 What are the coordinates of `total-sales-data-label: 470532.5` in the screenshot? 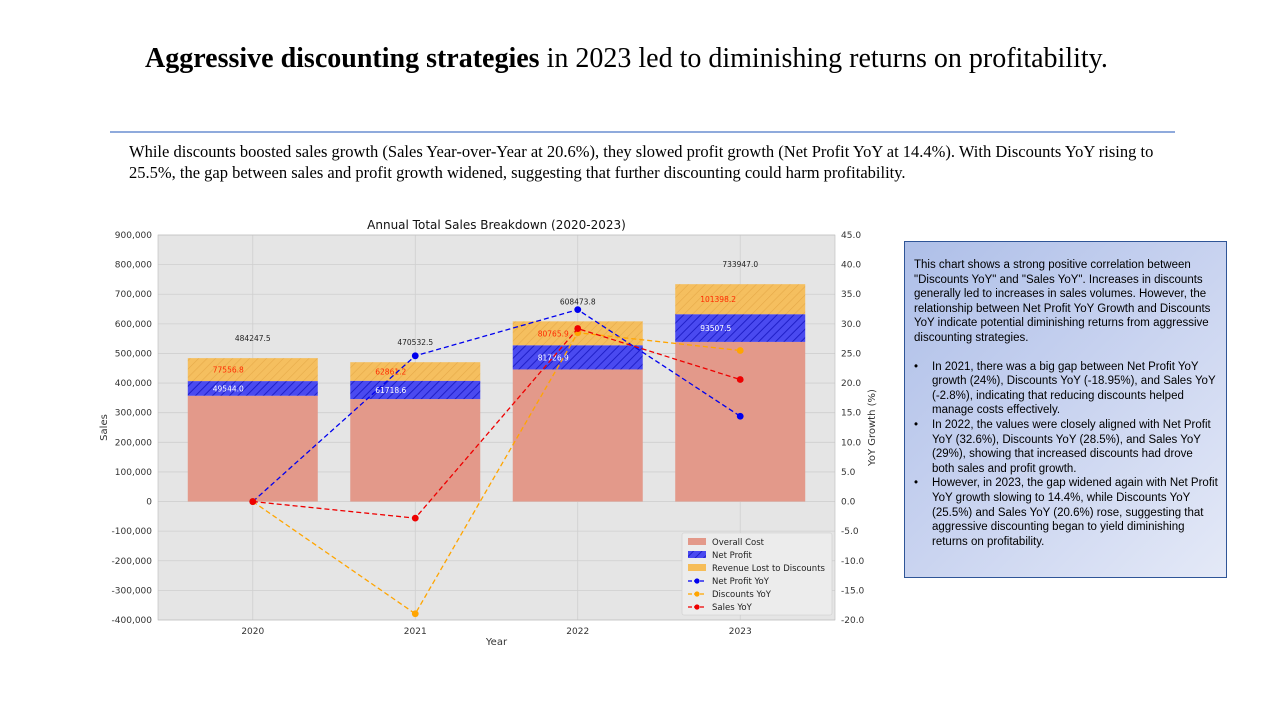 It's located at (415, 342).